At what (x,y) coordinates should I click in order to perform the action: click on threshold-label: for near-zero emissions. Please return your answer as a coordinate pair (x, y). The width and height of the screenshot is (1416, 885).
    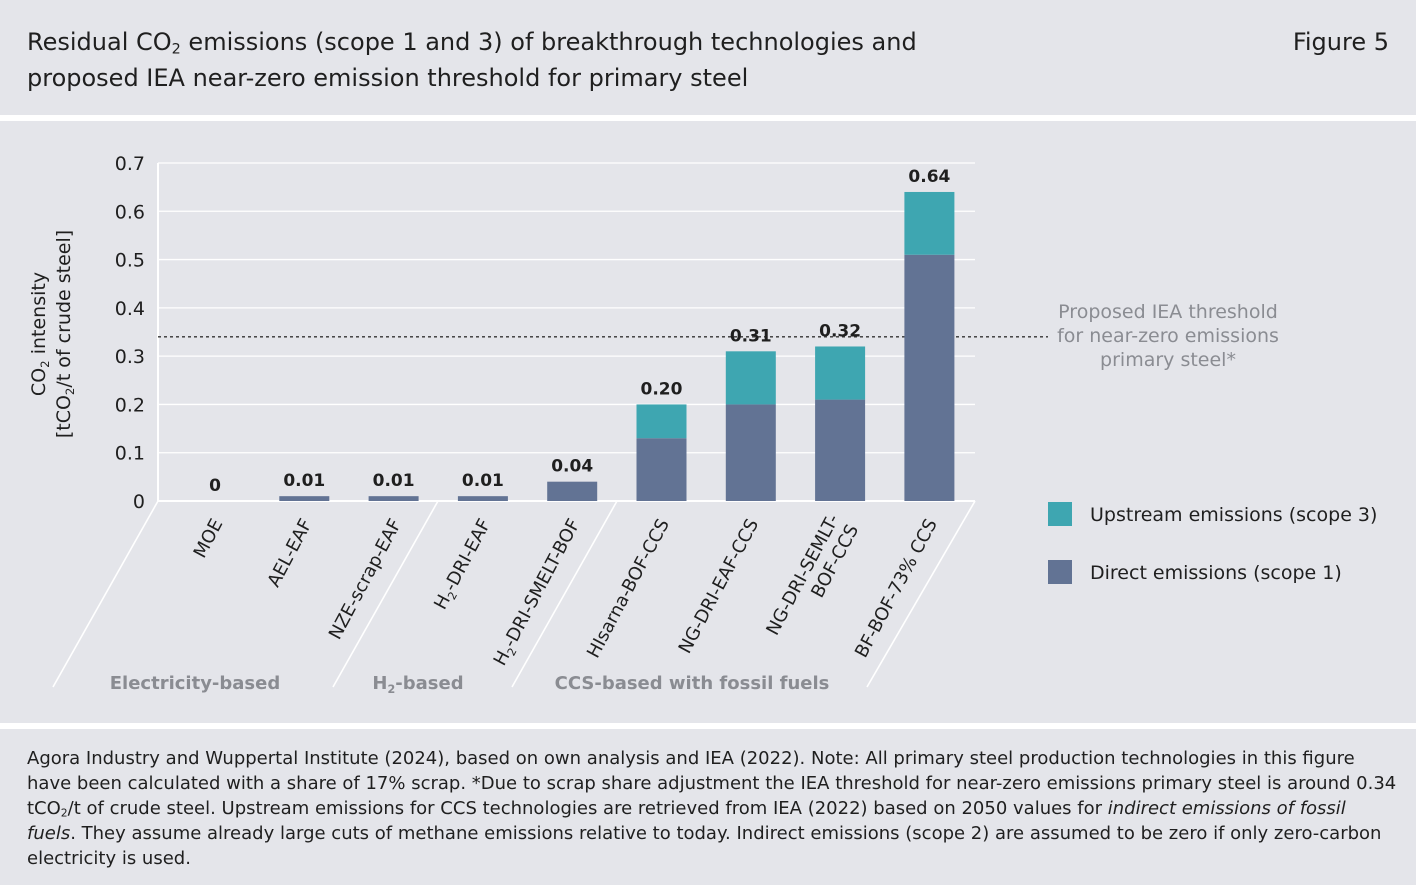
    Looking at the image, I should click on (1168, 336).